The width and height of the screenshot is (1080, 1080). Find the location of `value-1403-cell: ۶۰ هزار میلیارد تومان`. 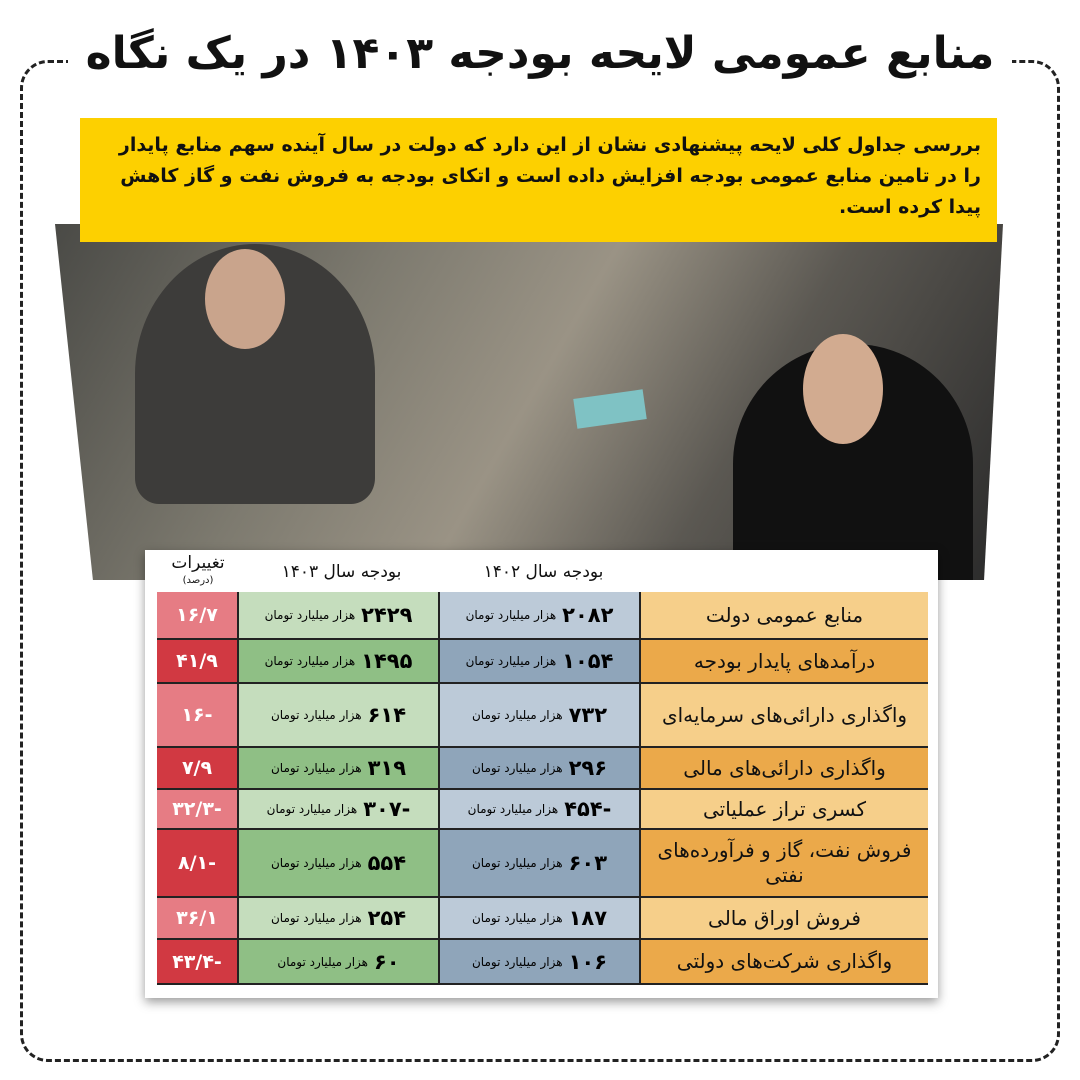

value-1403-cell: ۶۰ هزار میلیارد تومان is located at coordinates (339, 961).